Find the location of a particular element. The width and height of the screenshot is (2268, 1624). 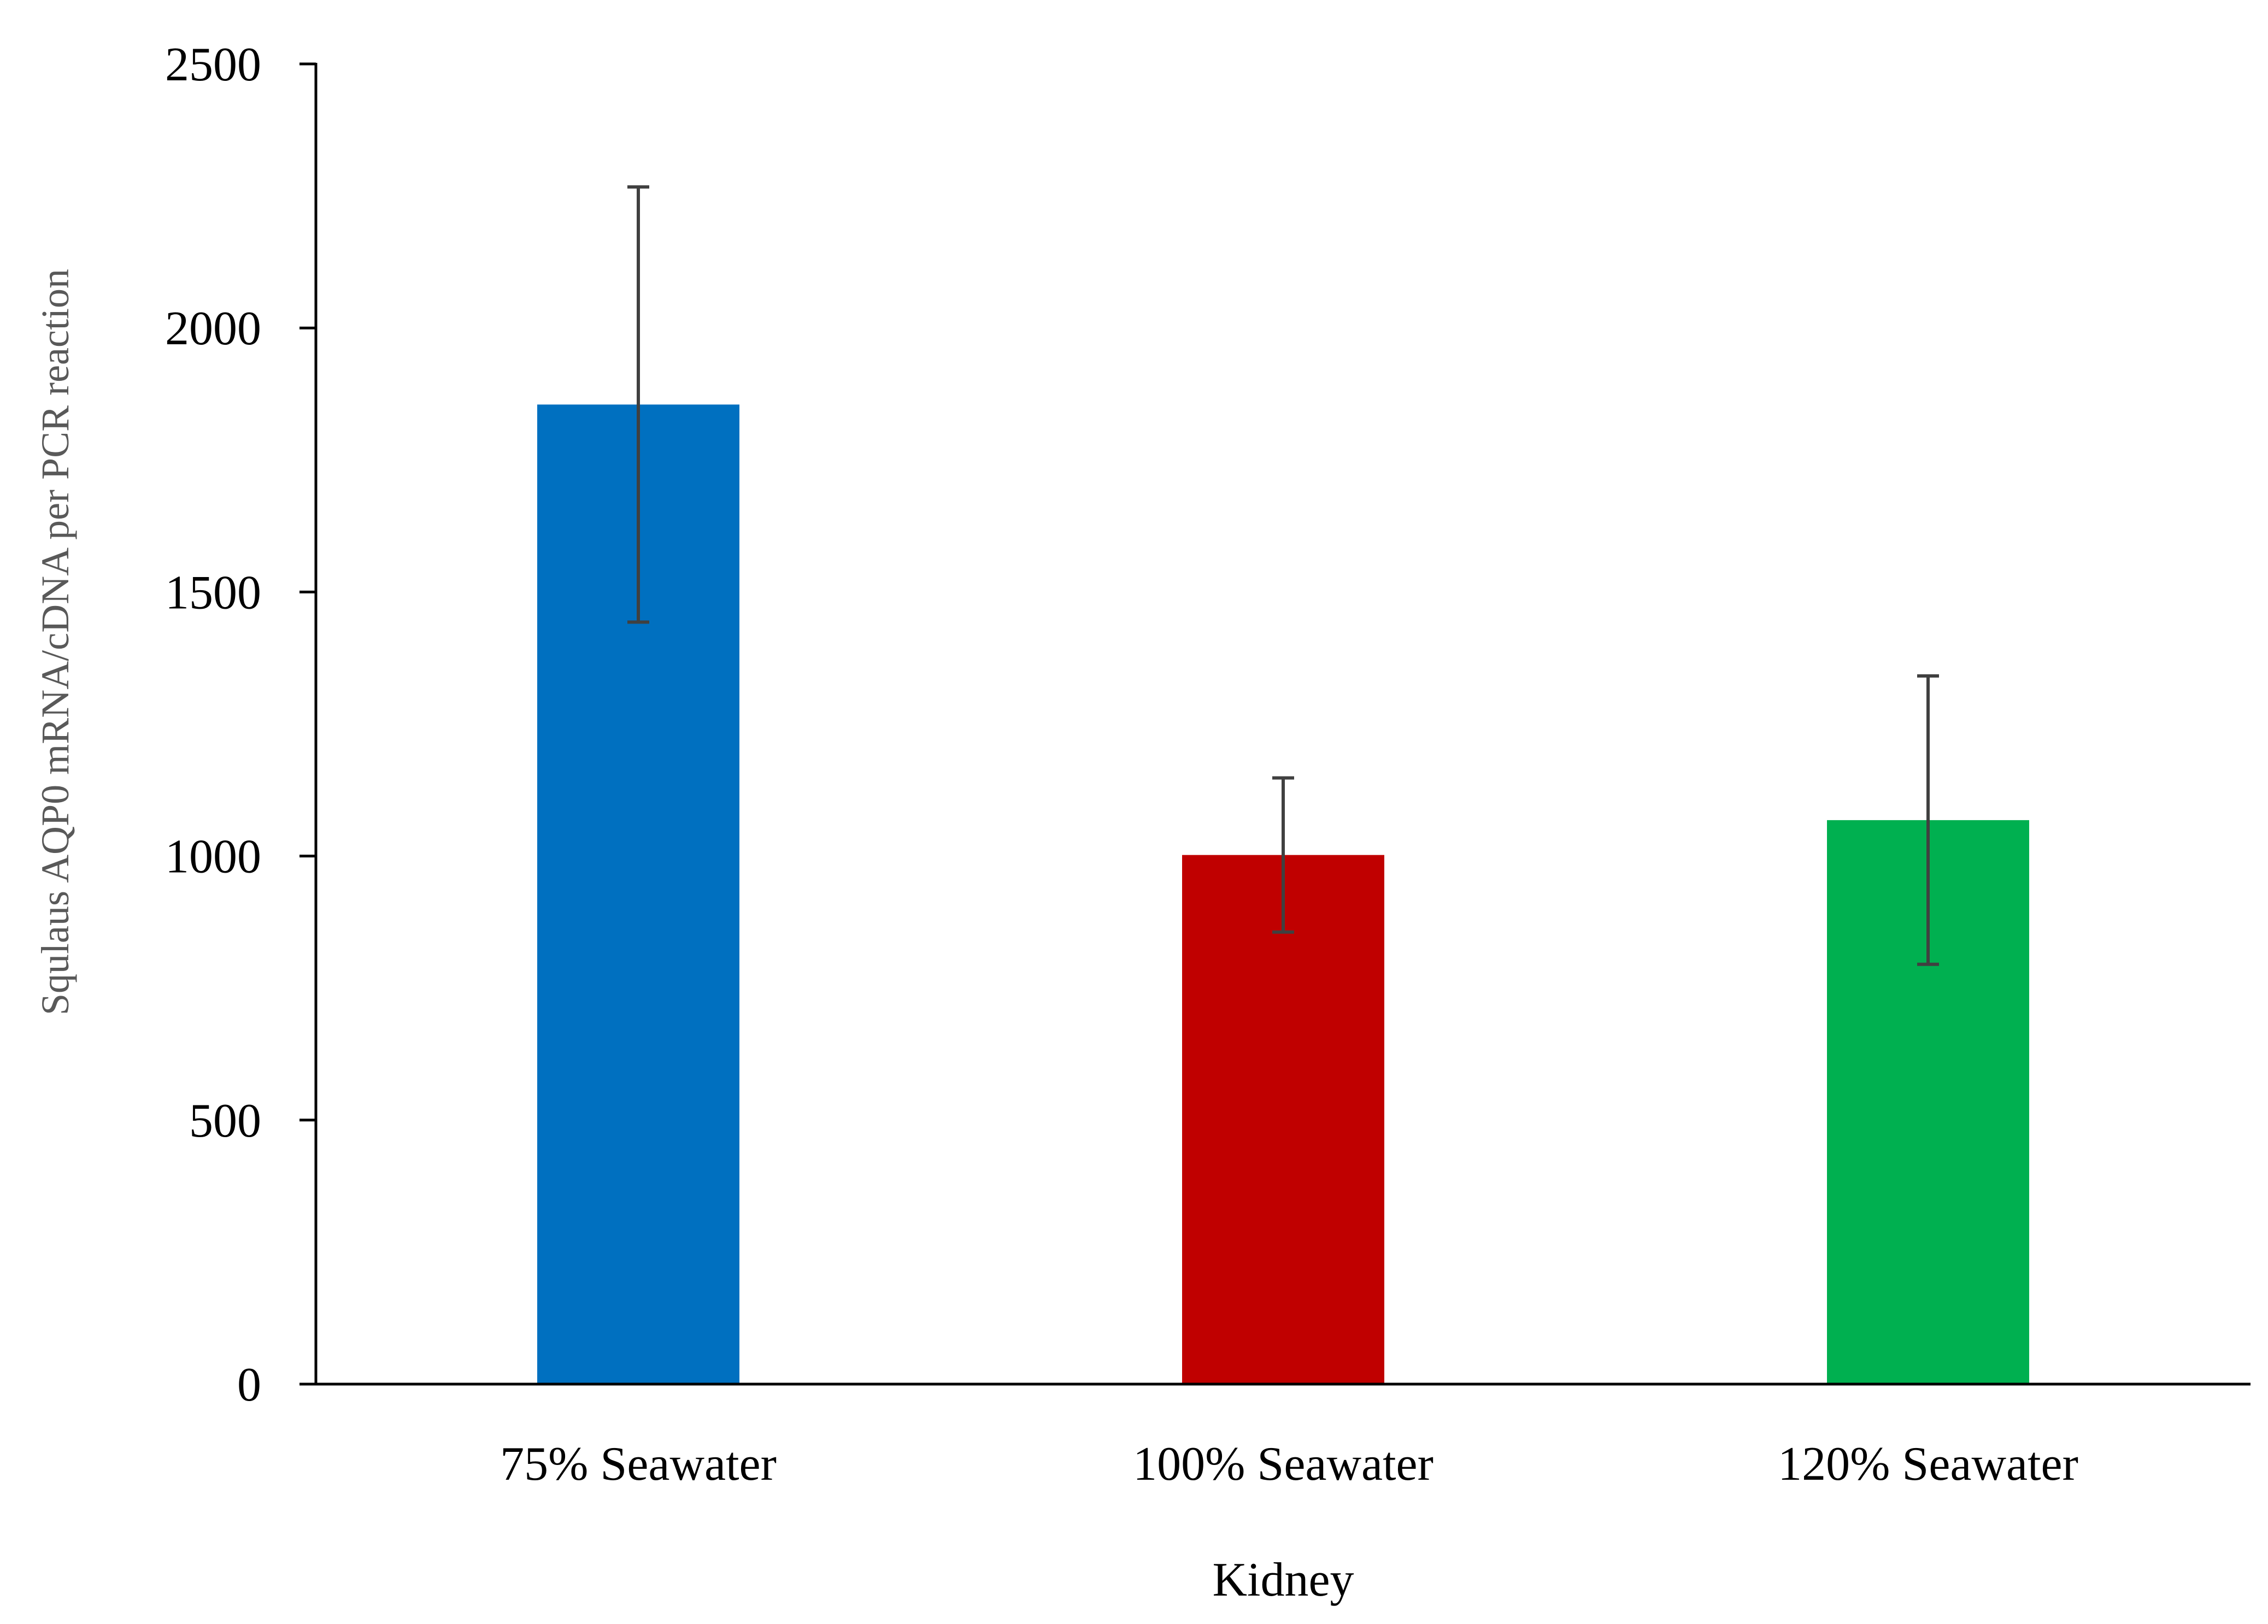

x-axis-title: Kidney is located at coordinates (1283, 1580).